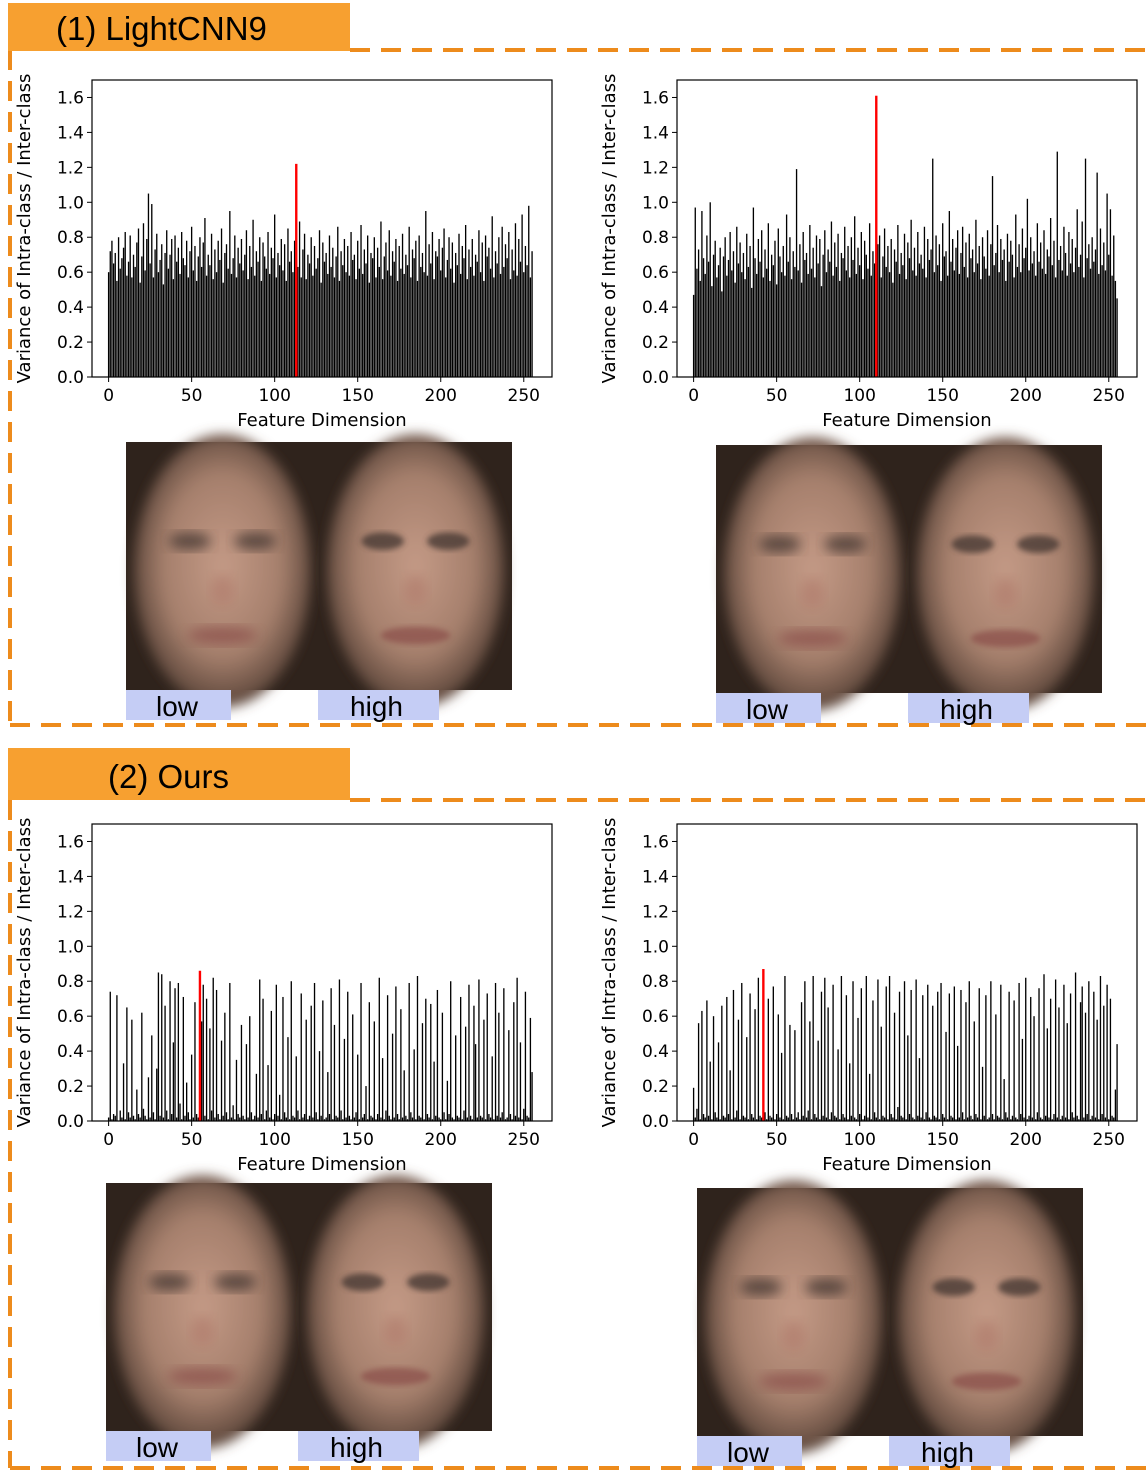 This screenshot has height=1471, width=1148. Describe the element at coordinates (70, 1087) in the screenshot. I see `y-tick-label: 0.2` at that location.